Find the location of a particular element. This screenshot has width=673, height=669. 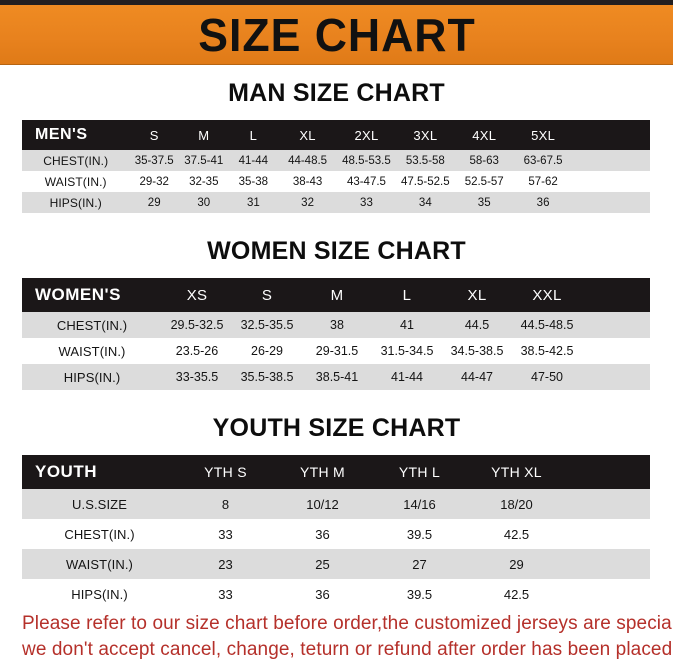

man-table-head: MEN'S S M L XL 2XL 3XL 4XL 5XL is located at coordinates (336, 135).